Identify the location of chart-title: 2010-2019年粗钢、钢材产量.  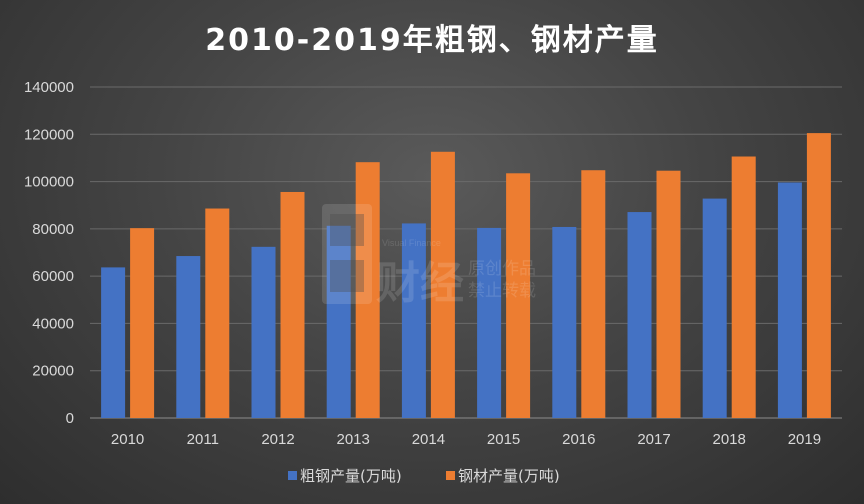
(431, 40).